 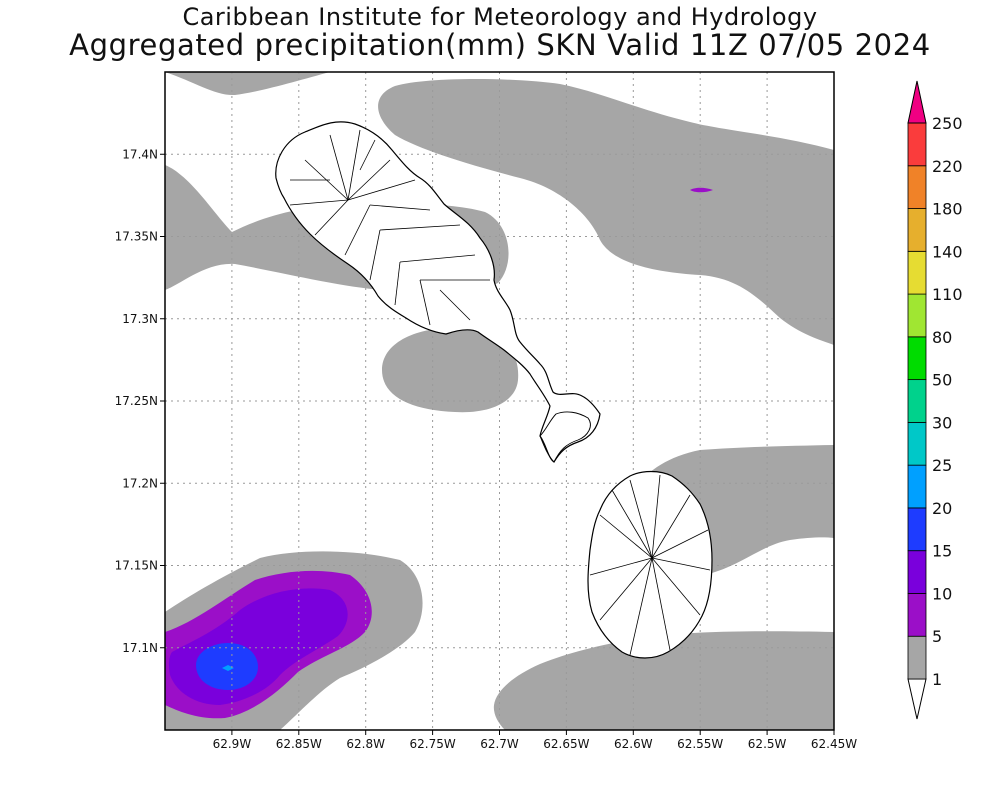 I want to click on colorbar-label: 140, so click(x=947, y=251).